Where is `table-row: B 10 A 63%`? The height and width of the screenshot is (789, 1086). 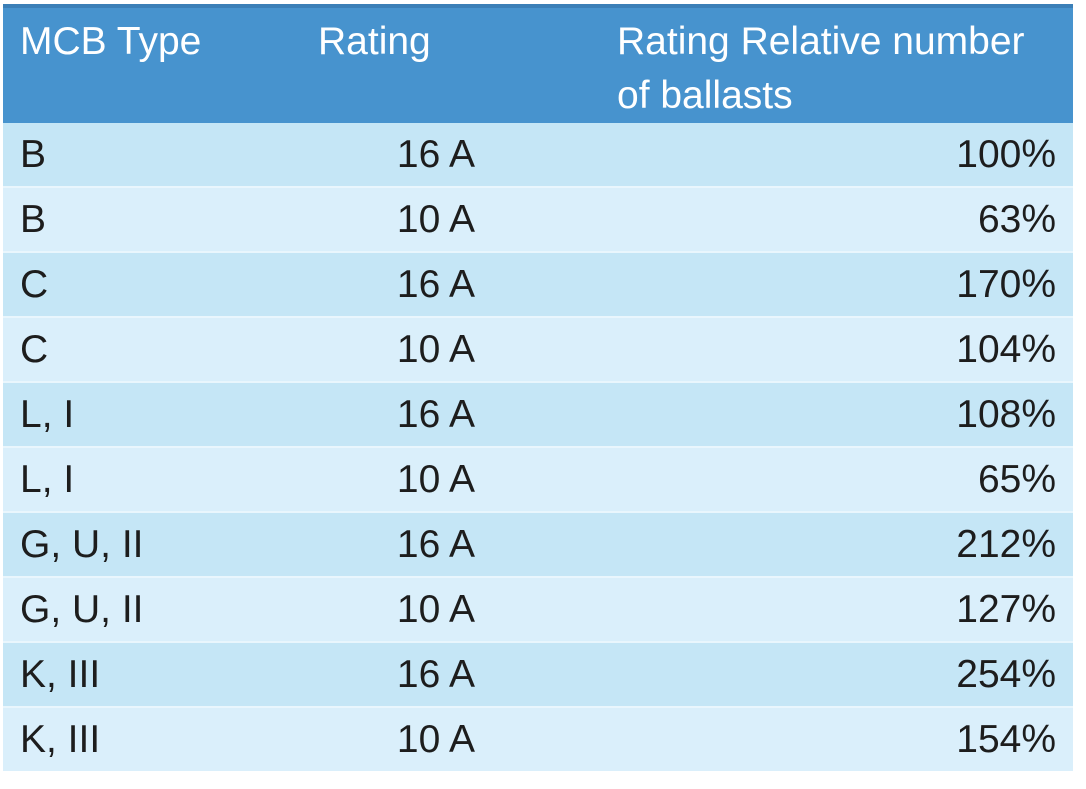 table-row: B 10 A 63% is located at coordinates (538, 218).